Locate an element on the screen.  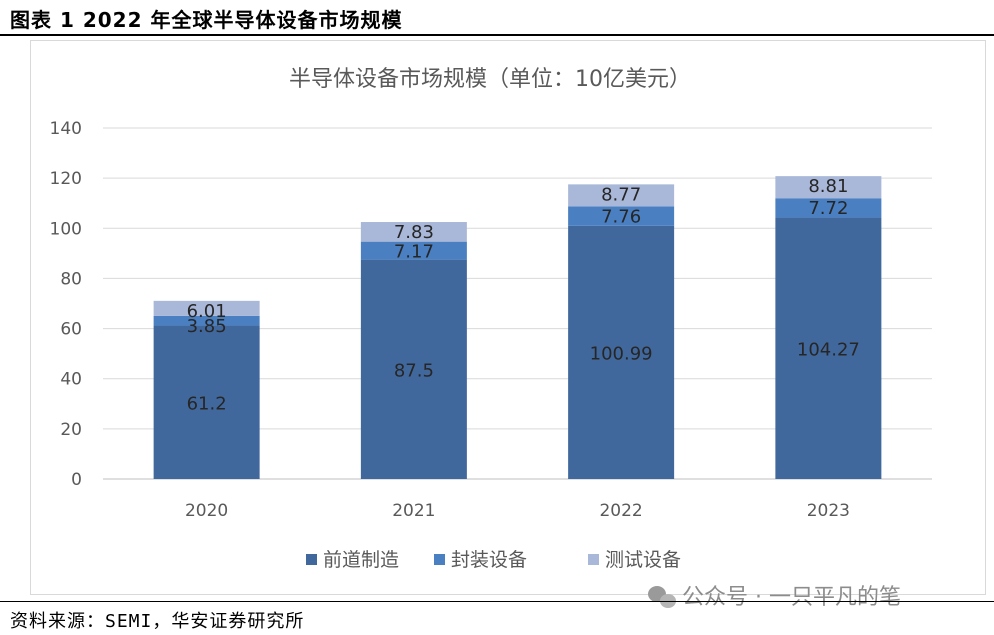
x-tick-label: 2021 is located at coordinates (413, 511).